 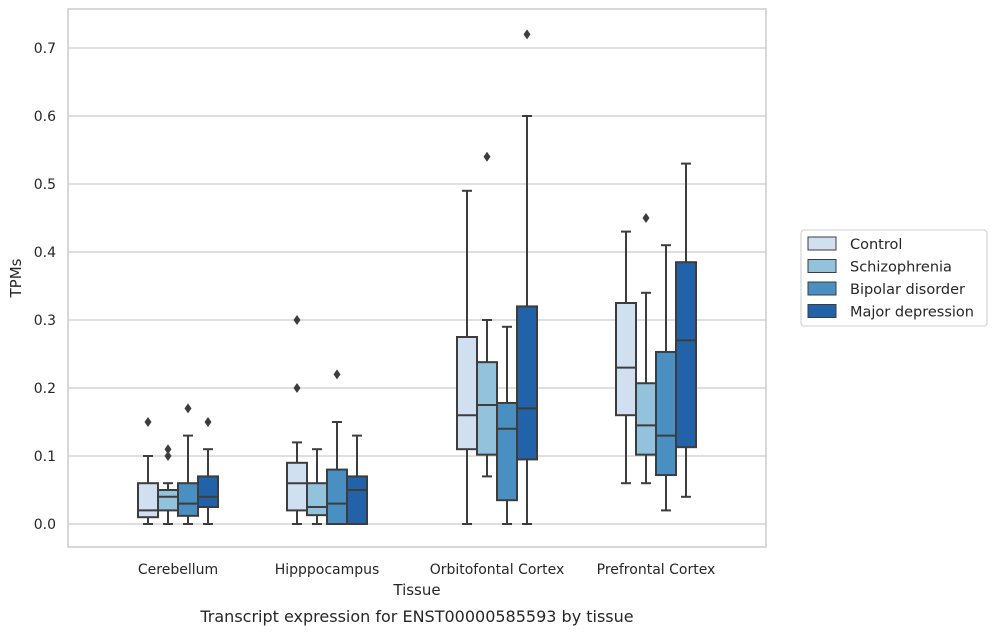 I want to click on legend-label: Major depression, so click(x=912, y=313).